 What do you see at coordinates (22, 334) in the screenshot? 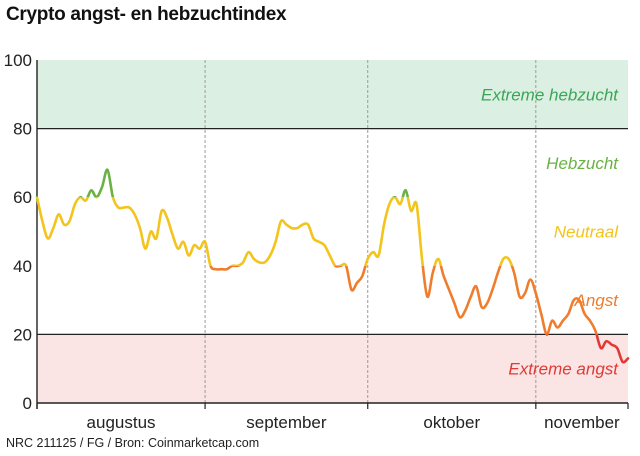
I see `y-tick-label: 20` at bounding box center [22, 334].